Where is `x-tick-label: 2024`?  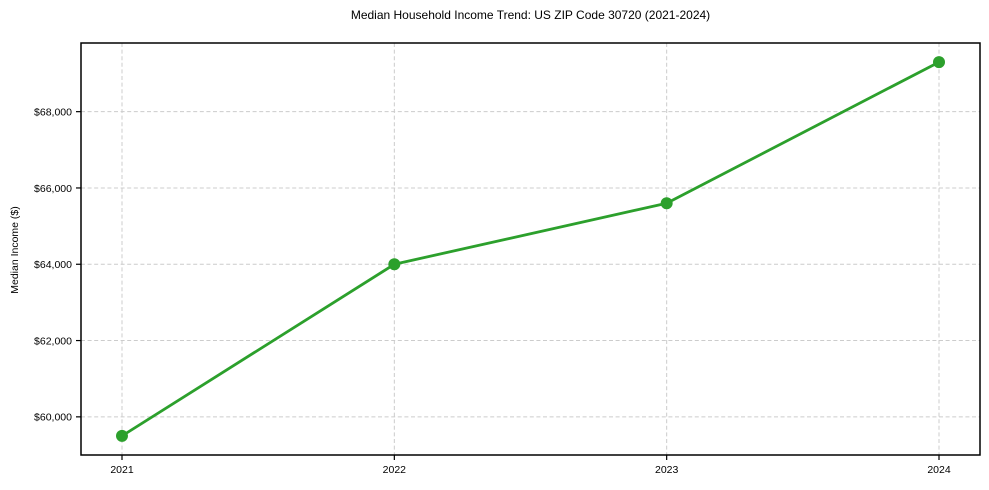 x-tick-label: 2024 is located at coordinates (939, 470).